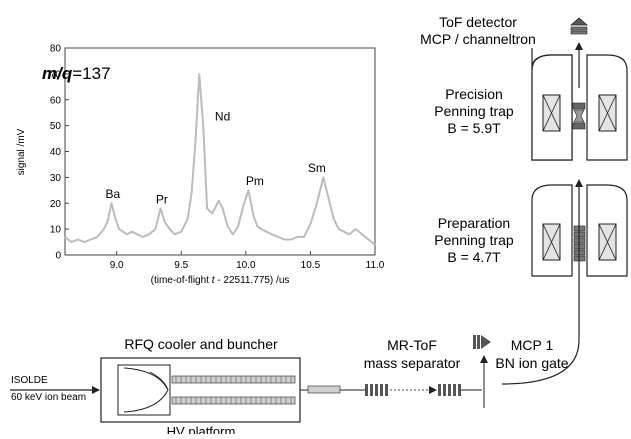  I want to click on y-tick-label: 60, so click(56, 100).